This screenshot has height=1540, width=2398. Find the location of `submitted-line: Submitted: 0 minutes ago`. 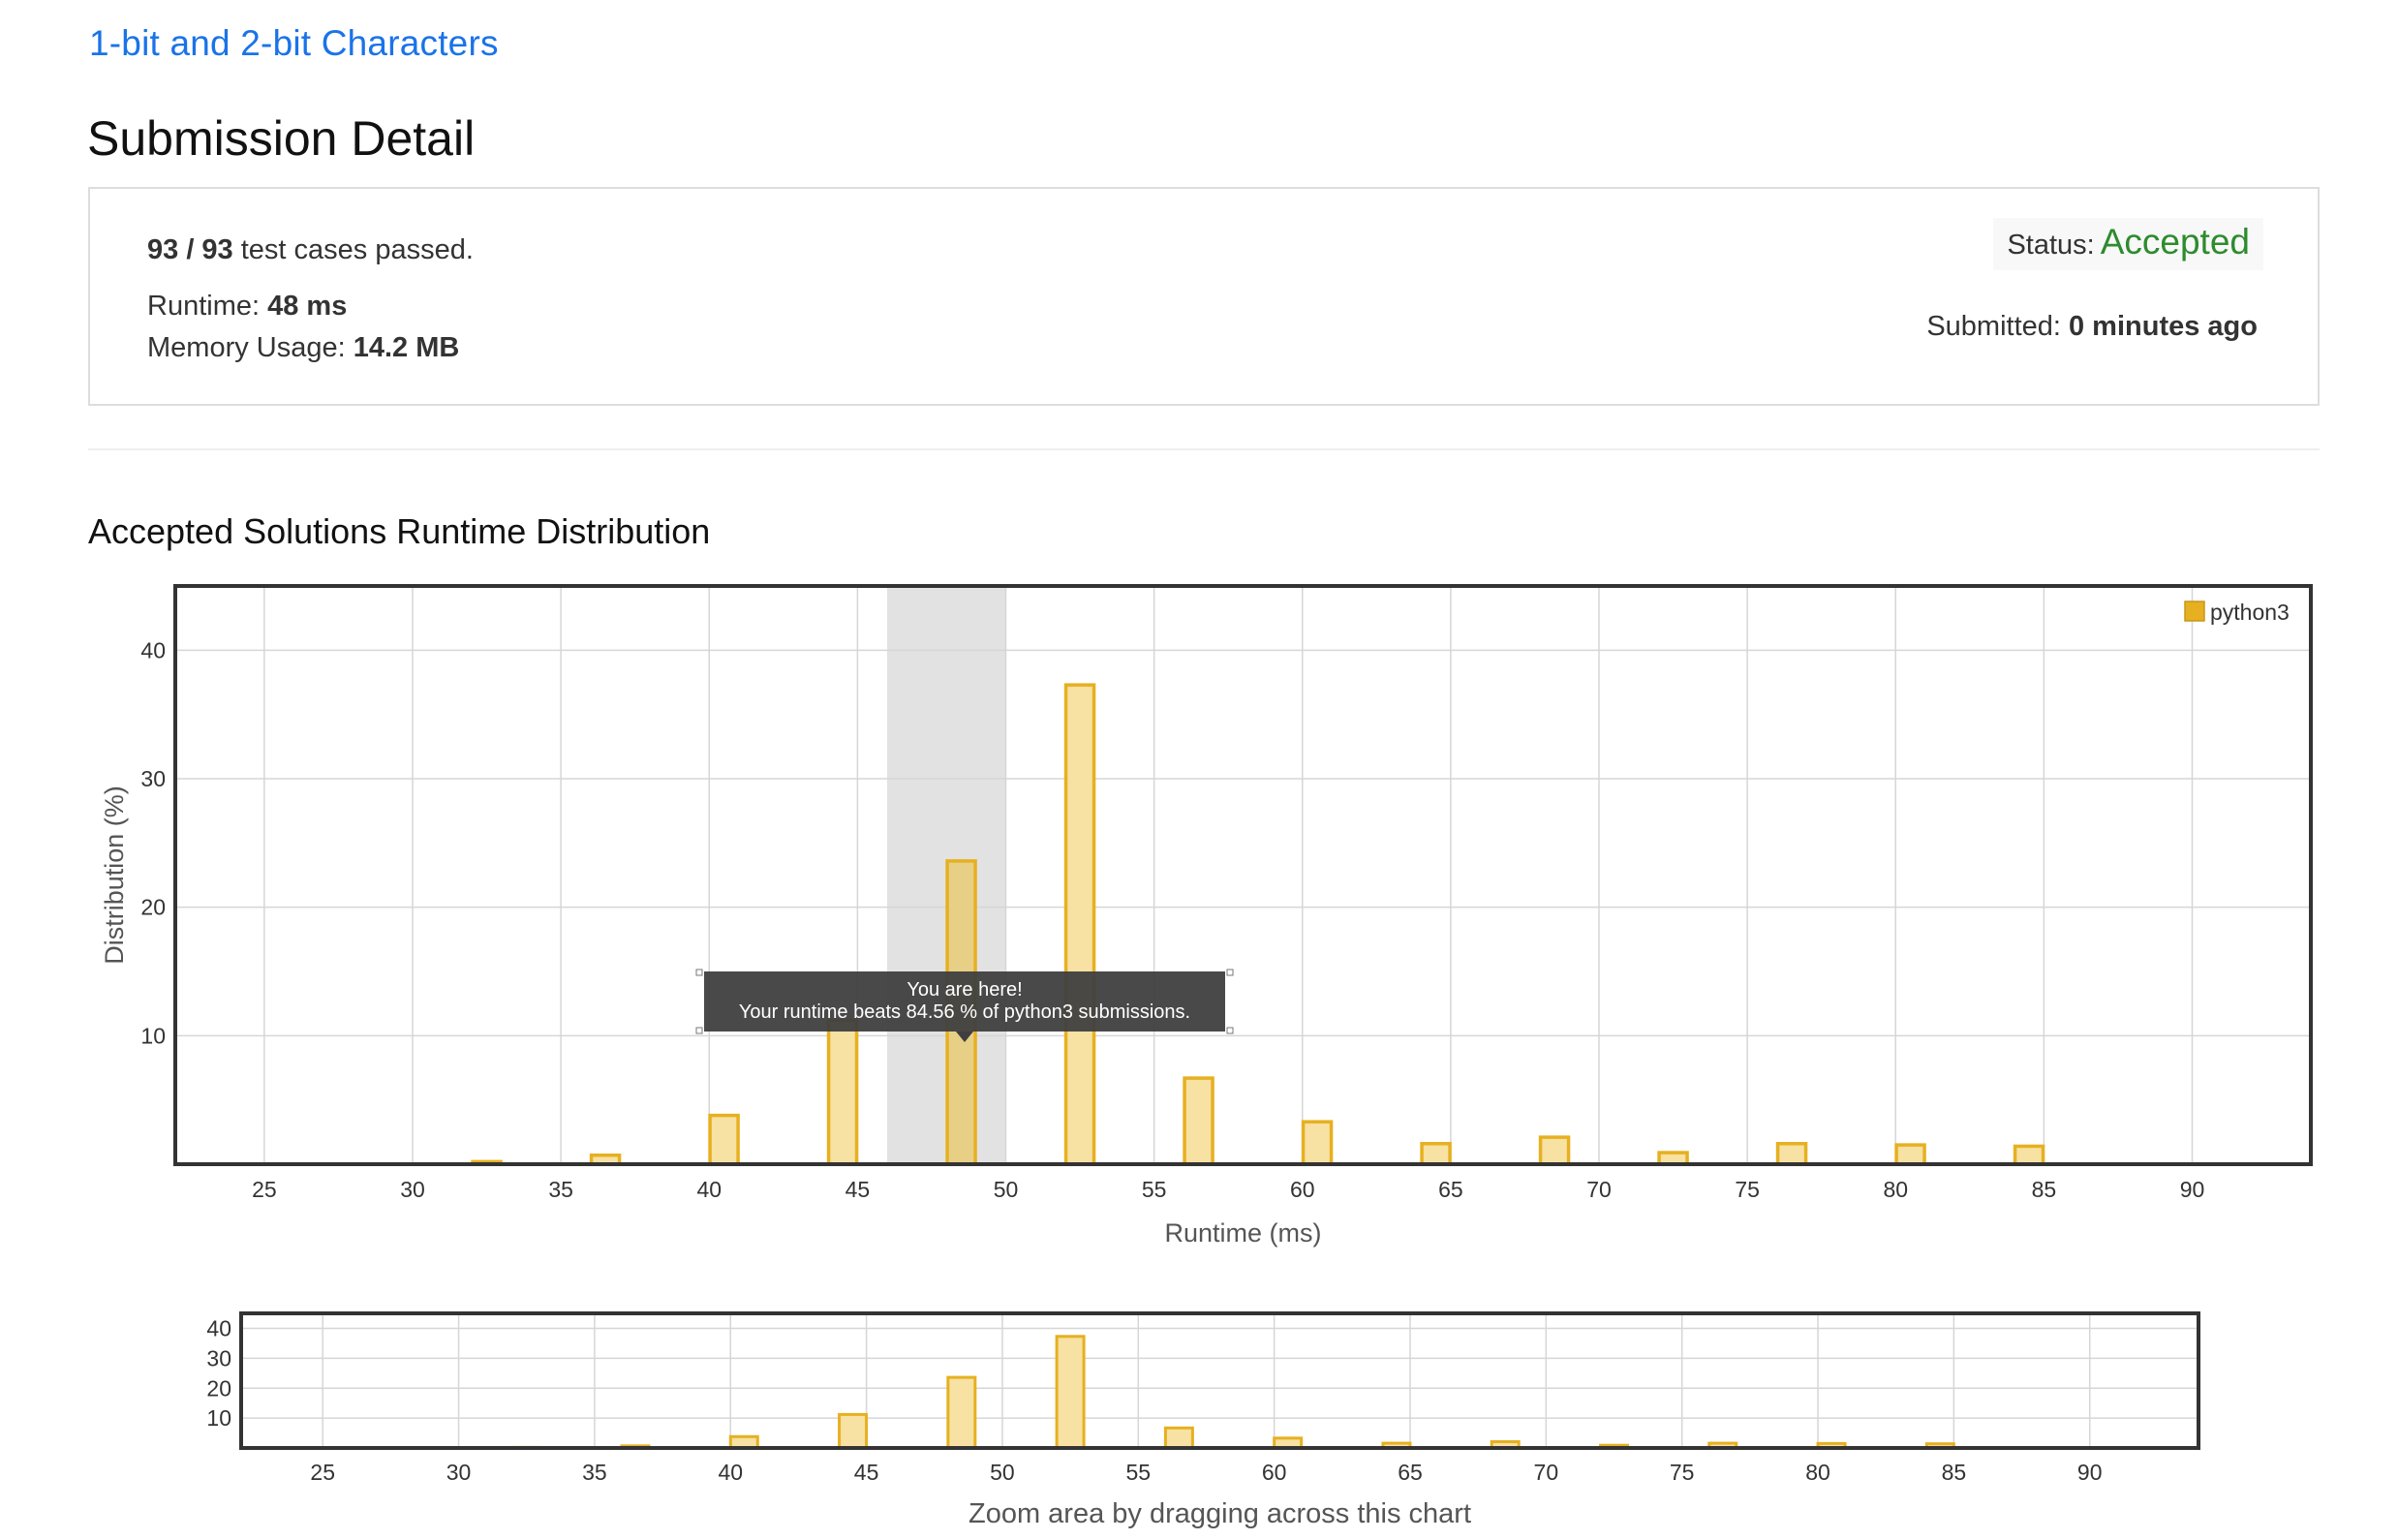

submitted-line: Submitted: 0 minutes ago is located at coordinates (2092, 327).